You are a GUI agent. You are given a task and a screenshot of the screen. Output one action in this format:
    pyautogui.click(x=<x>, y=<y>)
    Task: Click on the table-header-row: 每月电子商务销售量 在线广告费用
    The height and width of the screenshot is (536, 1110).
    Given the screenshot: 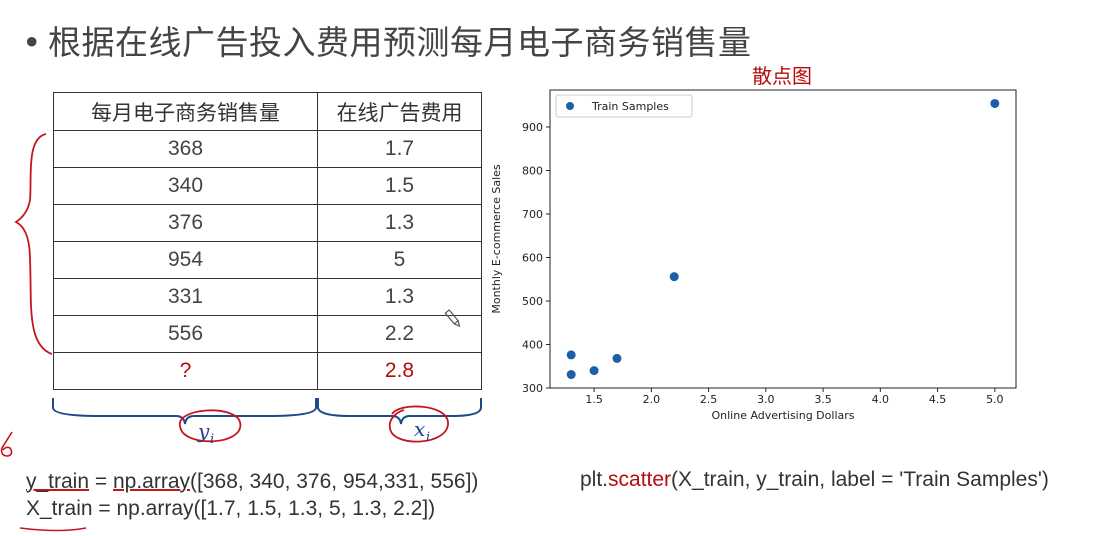 What is the action you would take?
    pyautogui.click(x=267, y=111)
    